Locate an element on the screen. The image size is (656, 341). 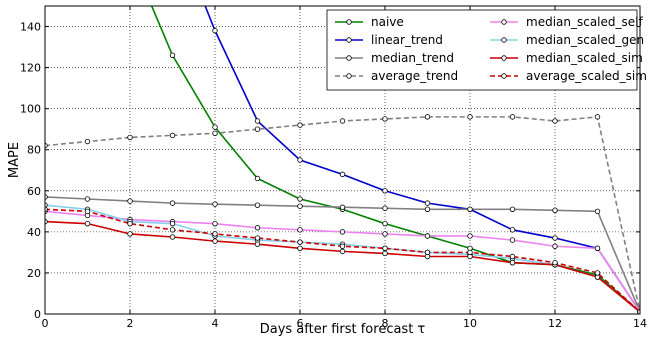
legend-label-median_scaled_sim: median_scaled_sim is located at coordinates (584, 58).